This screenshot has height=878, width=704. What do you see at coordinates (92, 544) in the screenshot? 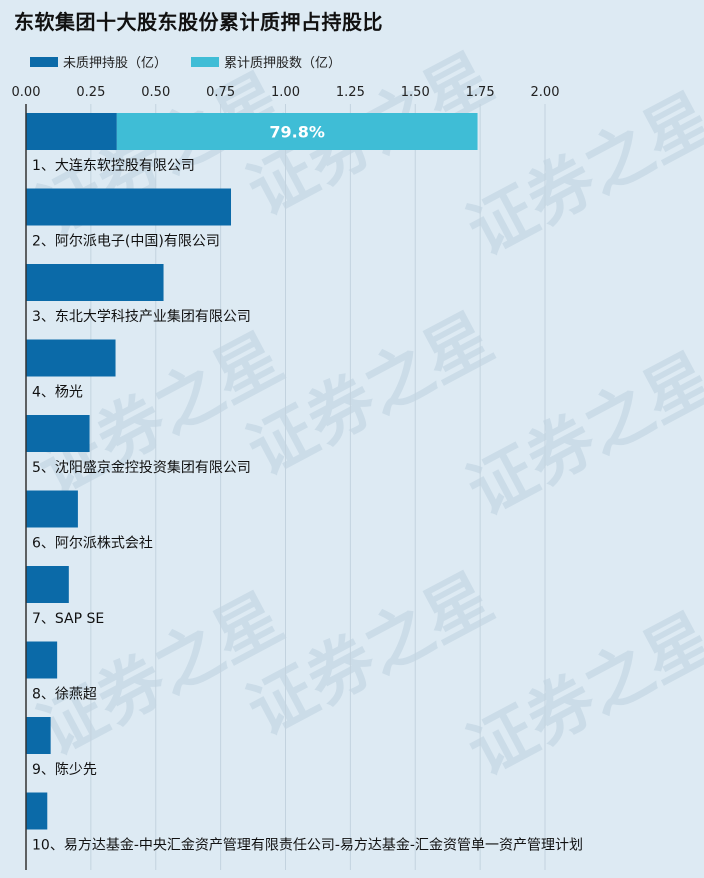
I see `category-label: 6、阿尔派株式会社` at bounding box center [92, 544].